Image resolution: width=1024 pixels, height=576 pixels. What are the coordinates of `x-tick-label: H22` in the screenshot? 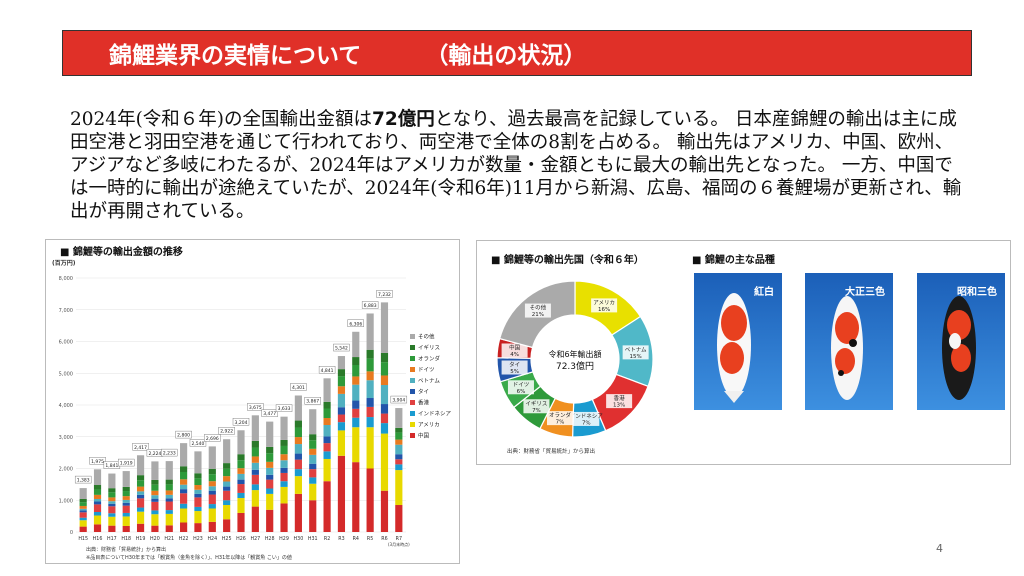 It's located at (184, 539).